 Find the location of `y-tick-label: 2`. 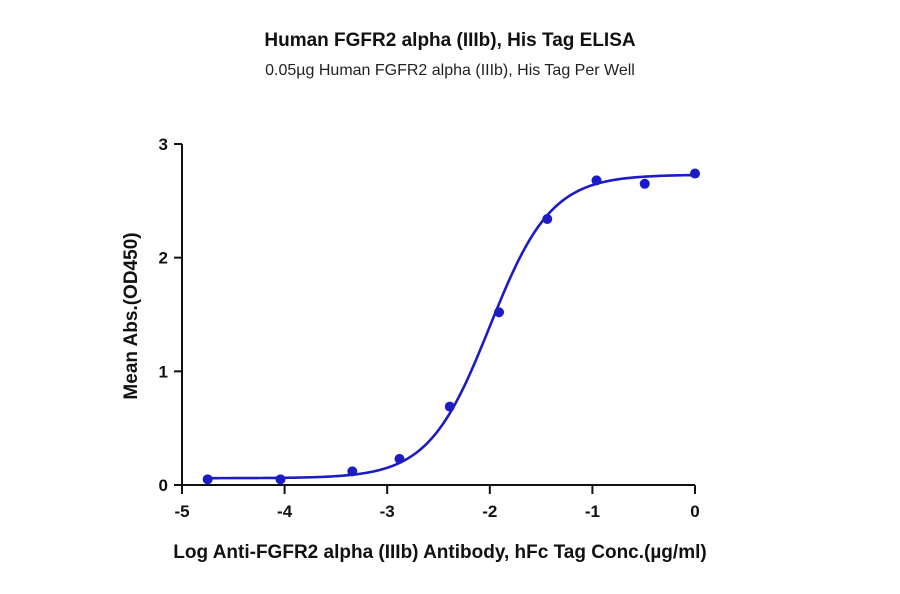

y-tick-label: 2 is located at coordinates (163, 258).